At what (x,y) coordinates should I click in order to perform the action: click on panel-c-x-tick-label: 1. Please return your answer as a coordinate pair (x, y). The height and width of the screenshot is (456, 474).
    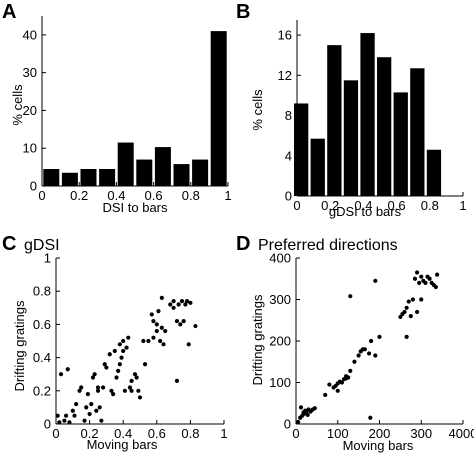
    Looking at the image, I should click on (223, 433).